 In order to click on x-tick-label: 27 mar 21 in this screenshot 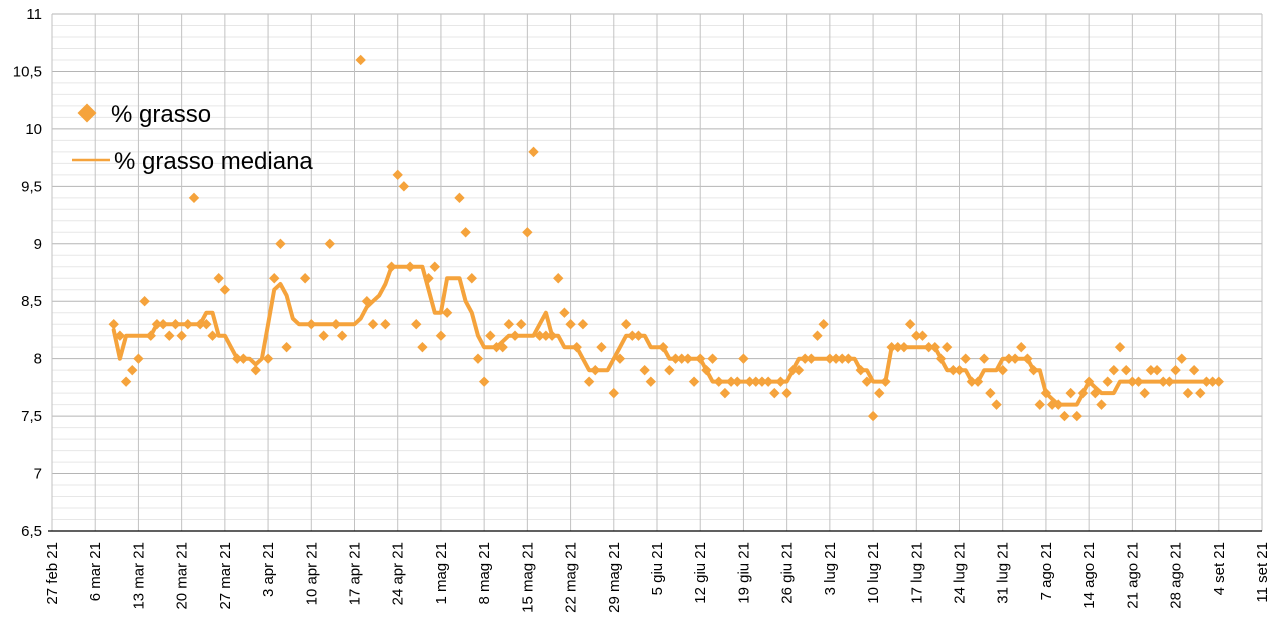, I will do `click(225, 576)`.